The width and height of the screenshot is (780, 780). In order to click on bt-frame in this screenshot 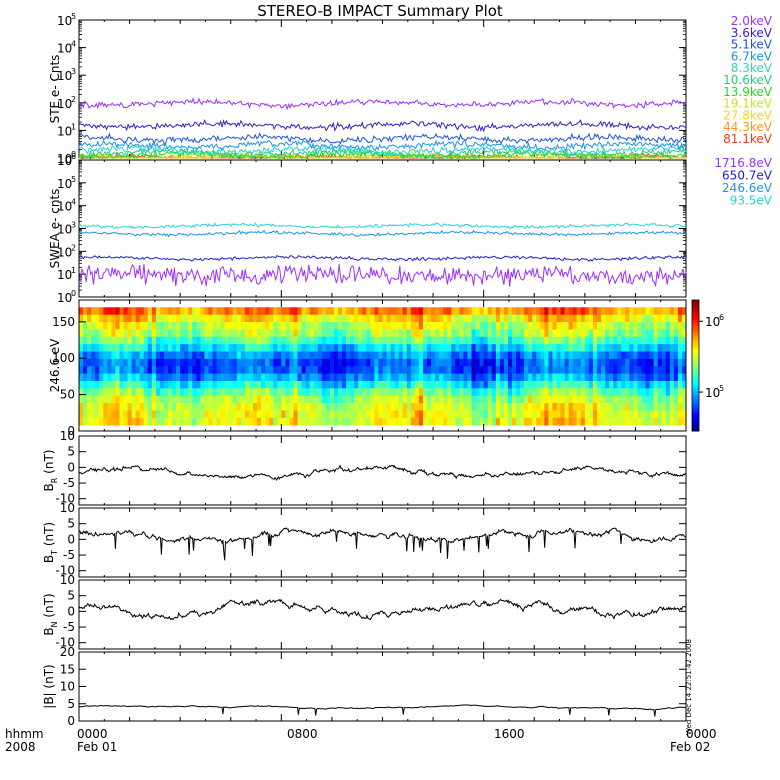, I will do `click(382, 542)`.